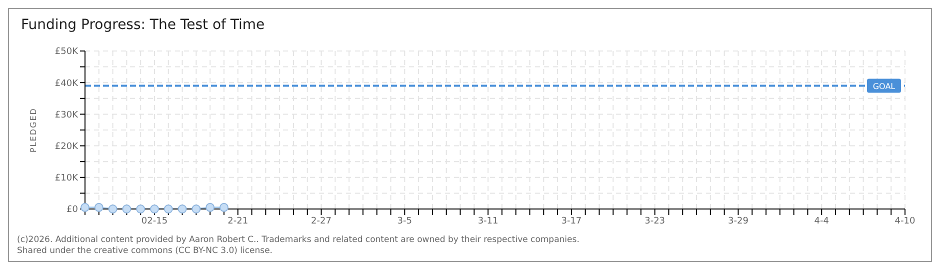 This screenshot has width=940, height=270. What do you see at coordinates (67, 115) in the screenshot?
I see `y-tick-label: £30K` at bounding box center [67, 115].